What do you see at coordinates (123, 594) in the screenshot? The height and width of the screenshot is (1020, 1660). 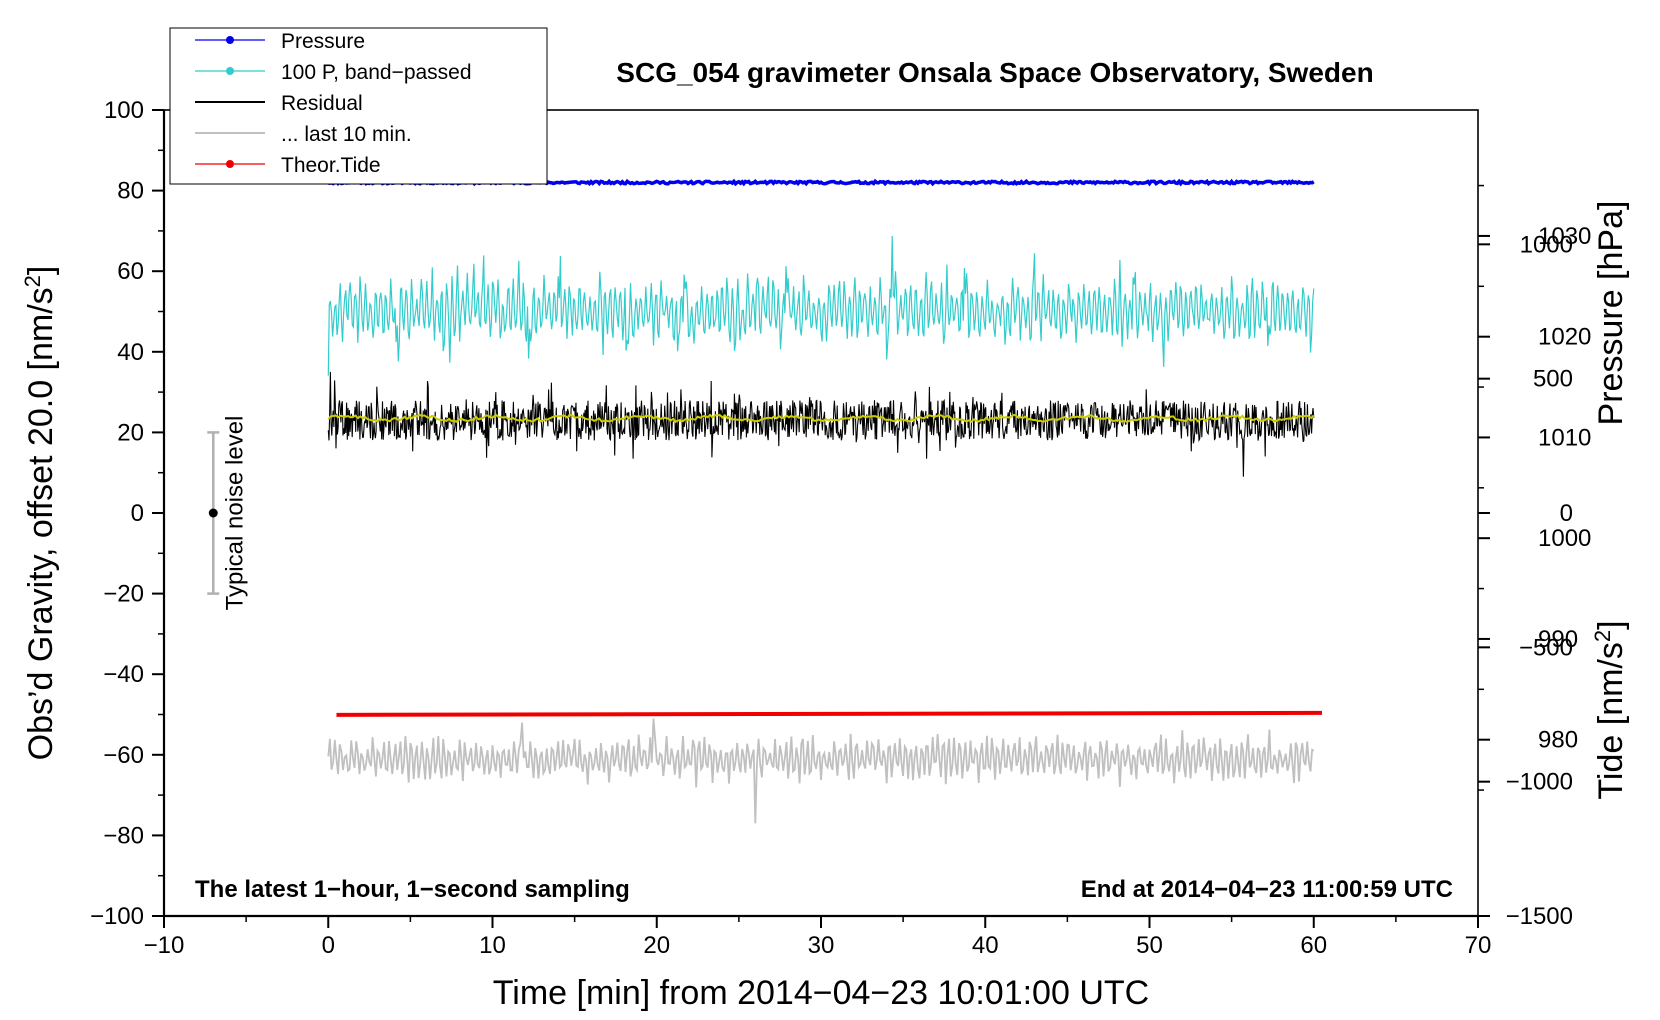 I see `y-tick-label: −20` at bounding box center [123, 594].